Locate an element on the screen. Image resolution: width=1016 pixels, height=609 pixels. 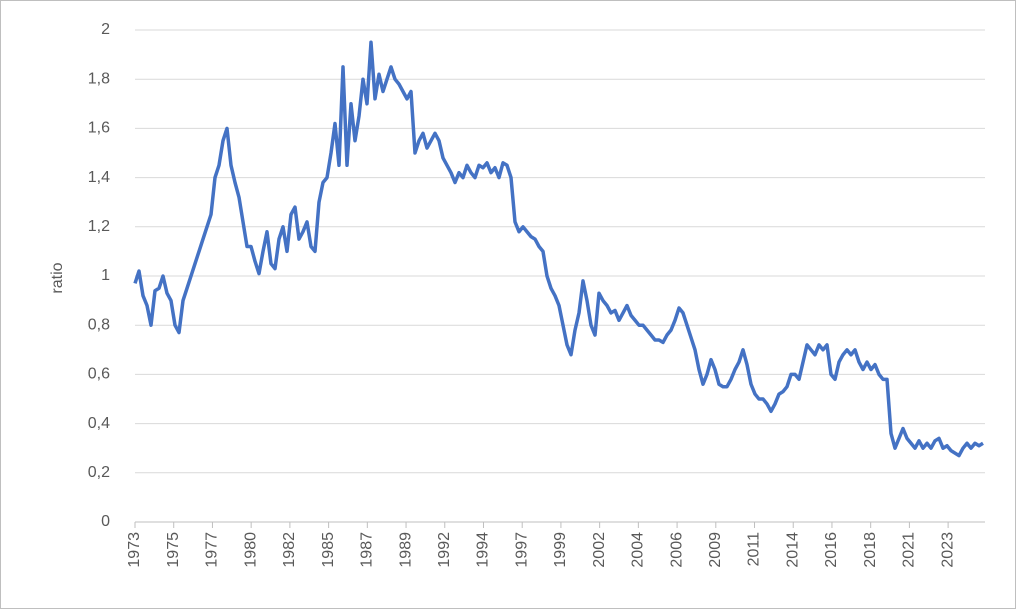
x-tick-label: 1985 is located at coordinates (328, 550).